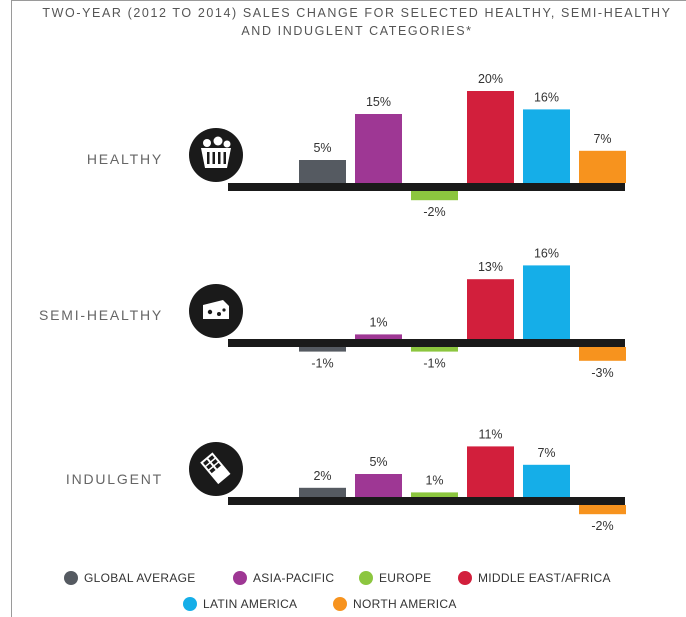 This screenshot has height=617, width=686. I want to click on bar-semi-healthy-middle-east-africa, so click(490, 309).